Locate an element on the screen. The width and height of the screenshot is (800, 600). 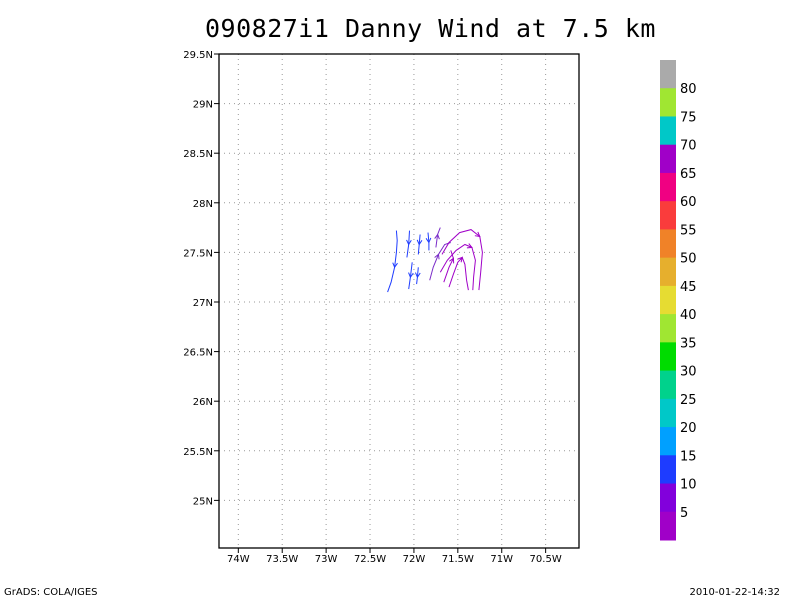
colorbar-label: 75 is located at coordinates (688, 117).